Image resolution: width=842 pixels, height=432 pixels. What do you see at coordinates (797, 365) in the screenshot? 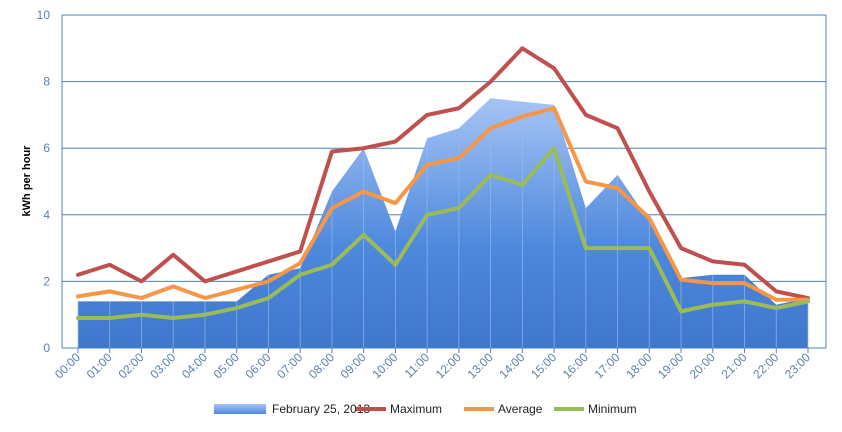
I see `x-tick-label-23: 23:00` at bounding box center [797, 365].